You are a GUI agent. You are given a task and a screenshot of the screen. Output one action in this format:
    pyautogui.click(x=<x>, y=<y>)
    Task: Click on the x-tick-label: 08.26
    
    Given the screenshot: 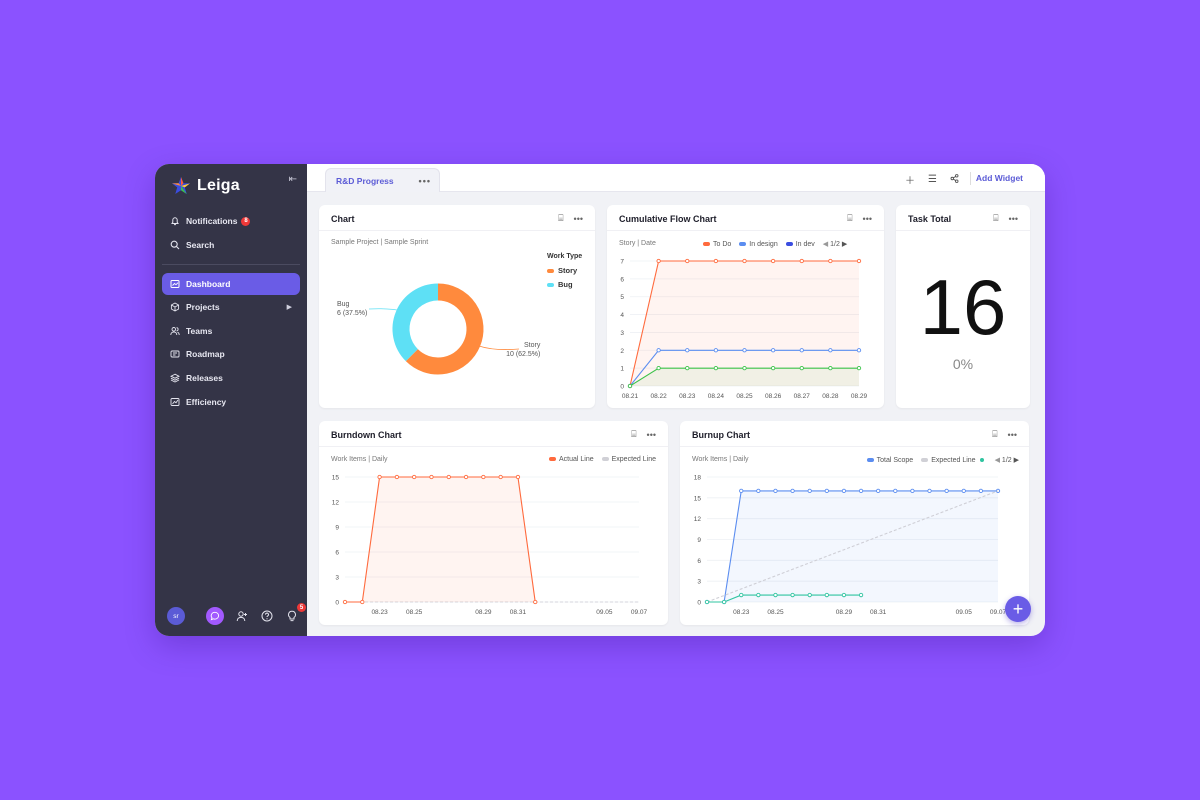 What is the action you would take?
    pyautogui.click(x=773, y=396)
    